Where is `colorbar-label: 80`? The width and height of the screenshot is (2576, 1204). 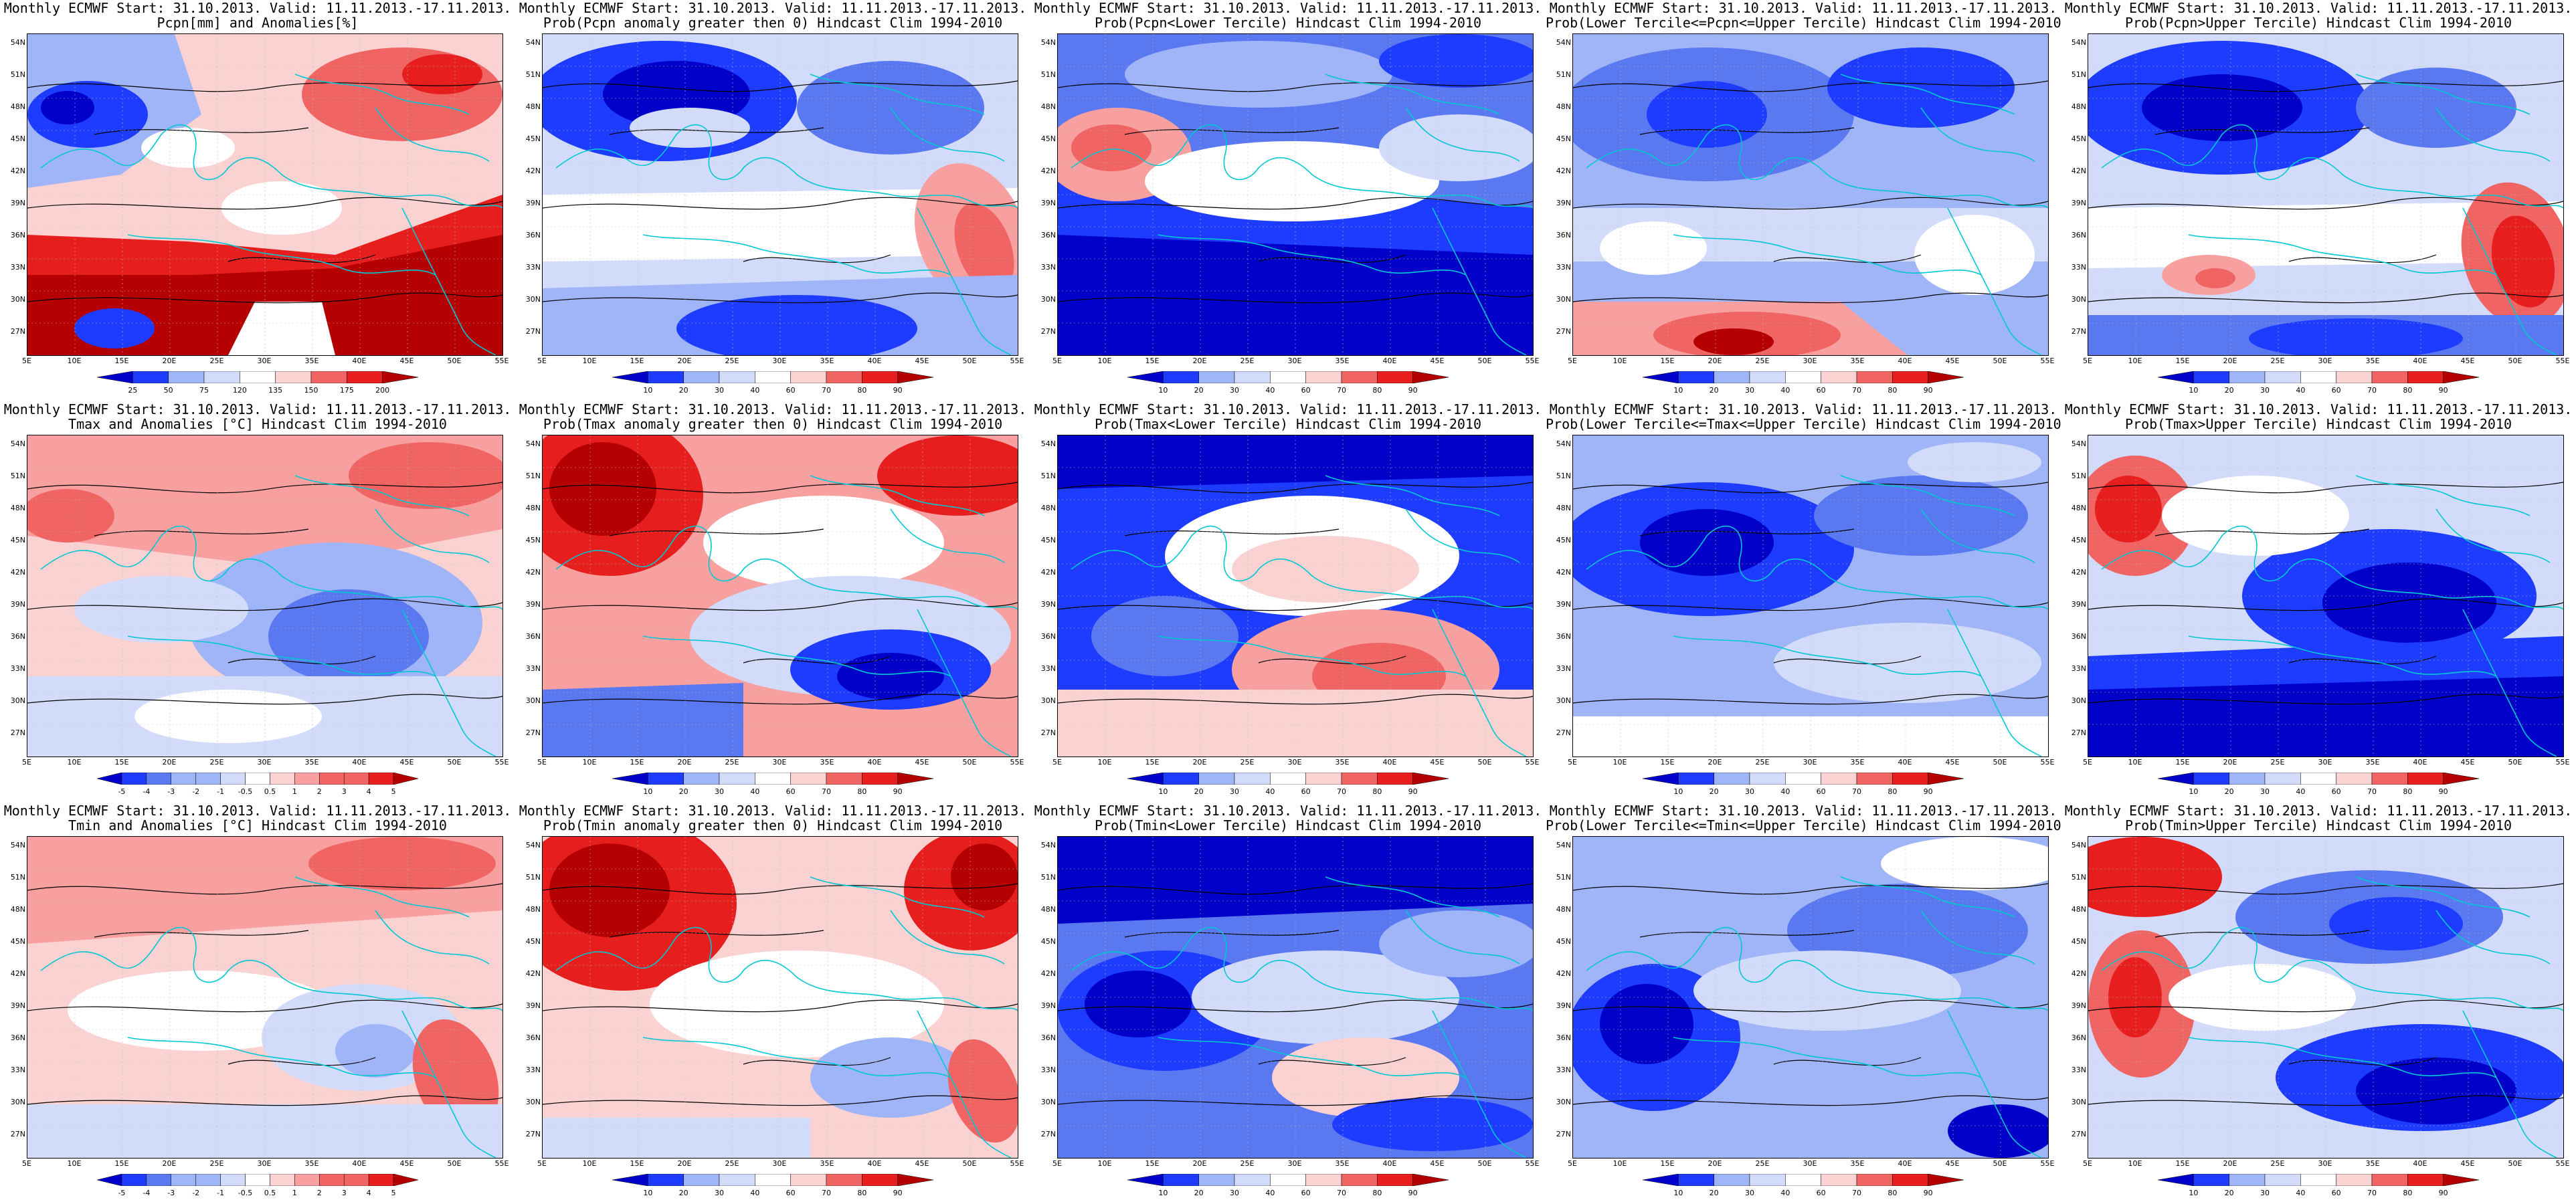 colorbar-label: 80 is located at coordinates (2408, 390).